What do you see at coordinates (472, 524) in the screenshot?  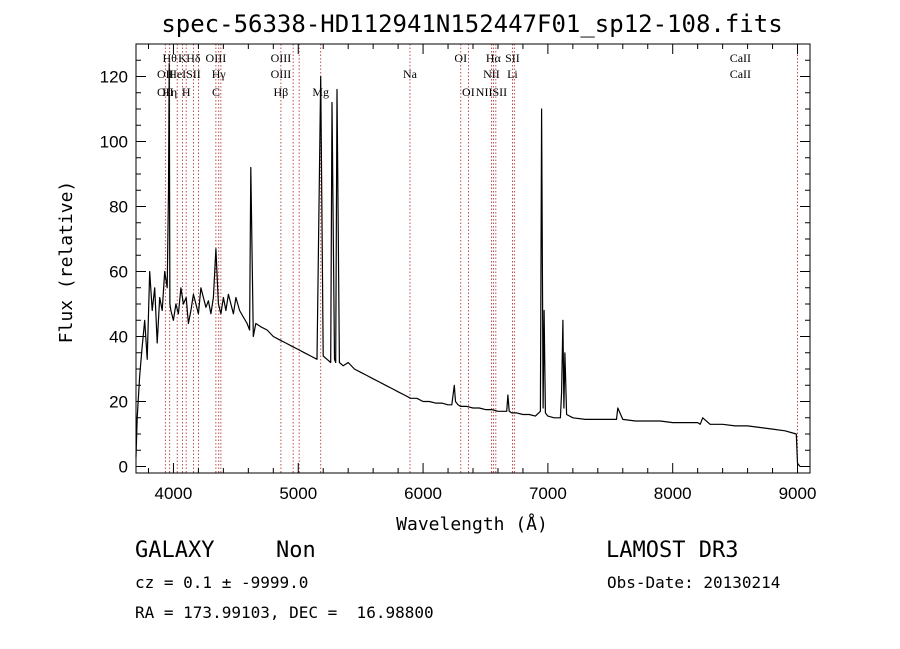 I see `x-axis-label: Wavelength (Å)` at bounding box center [472, 524].